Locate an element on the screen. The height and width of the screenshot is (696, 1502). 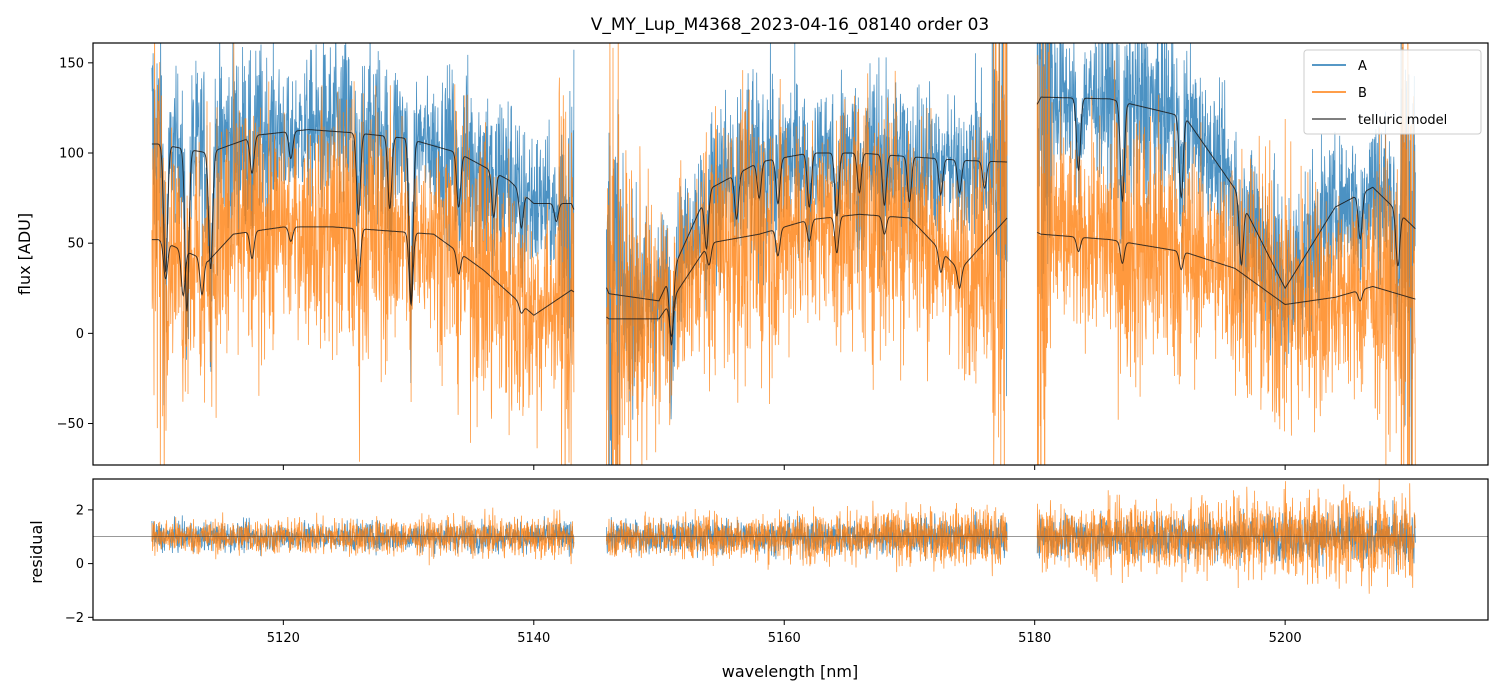
residual-axis-label: residual is located at coordinates (36, 551).